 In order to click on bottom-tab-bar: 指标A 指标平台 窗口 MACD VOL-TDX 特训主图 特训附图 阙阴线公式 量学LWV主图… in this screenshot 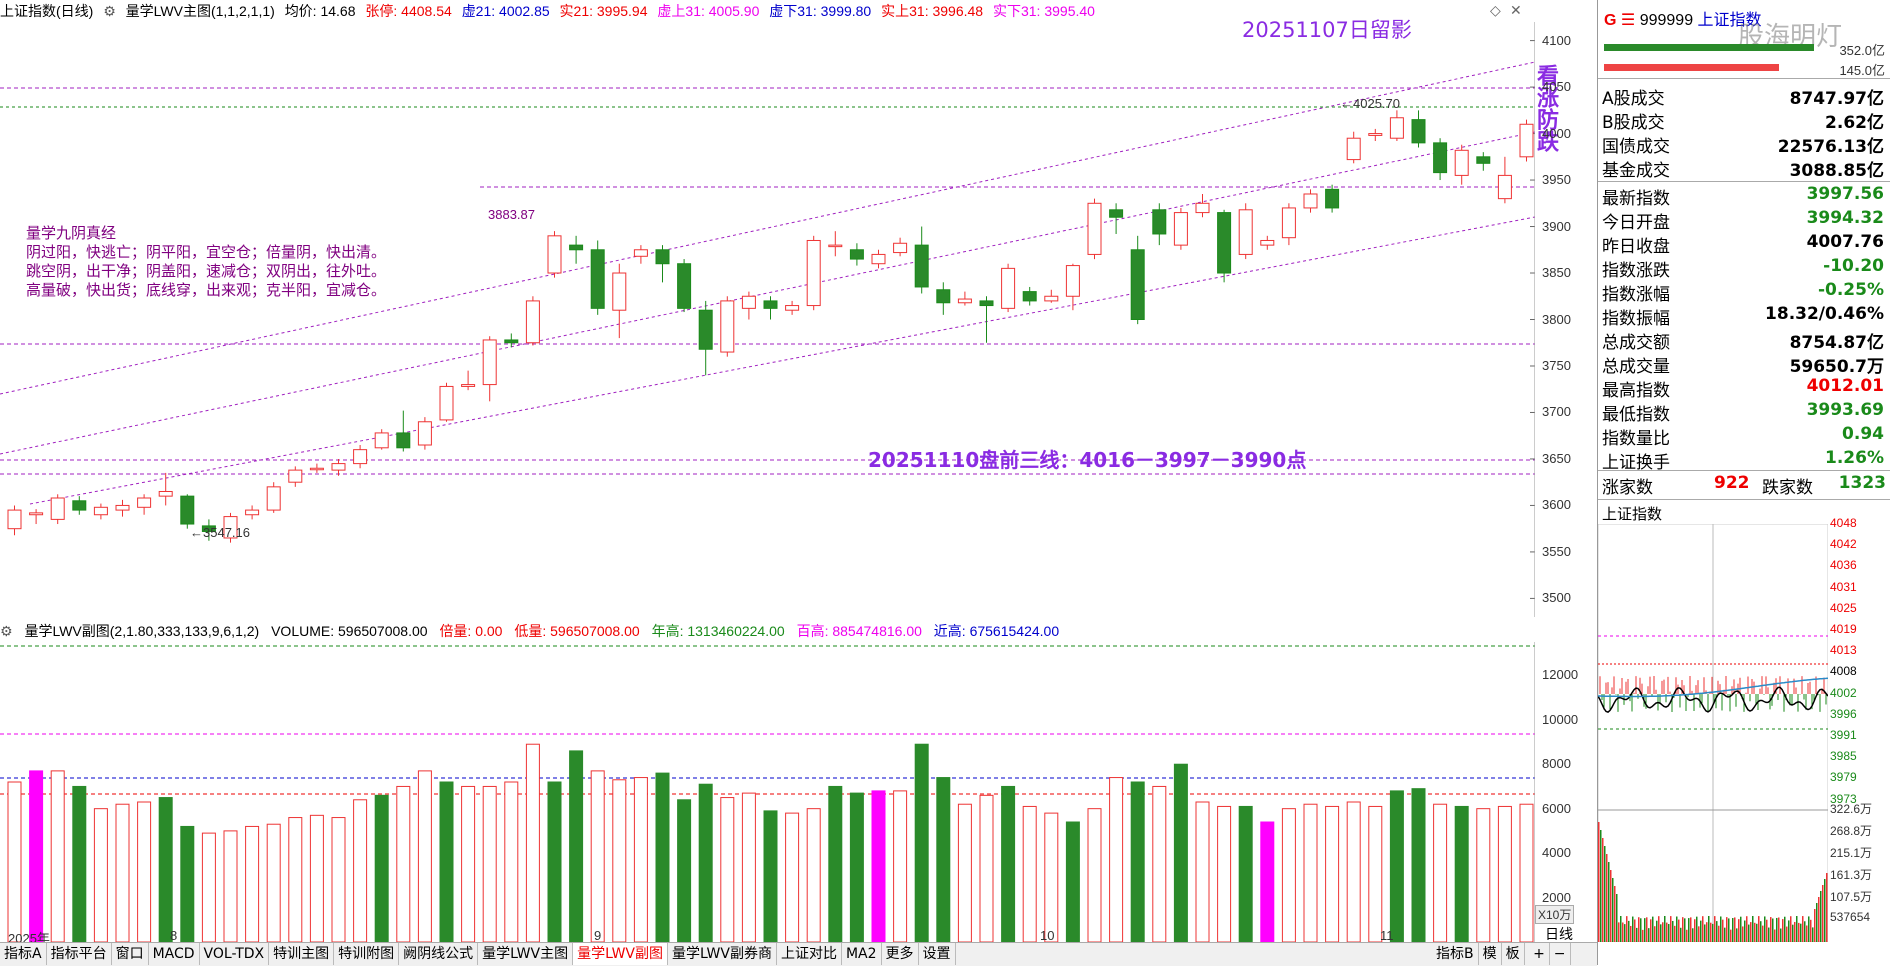, I will do `click(798, 954)`.